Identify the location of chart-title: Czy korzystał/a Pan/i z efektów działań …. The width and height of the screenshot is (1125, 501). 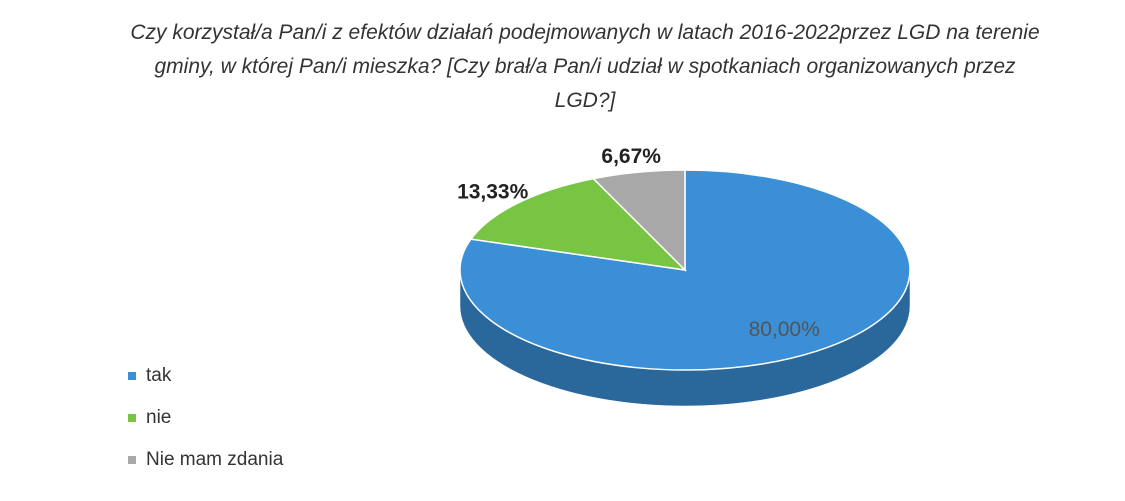
(585, 66).